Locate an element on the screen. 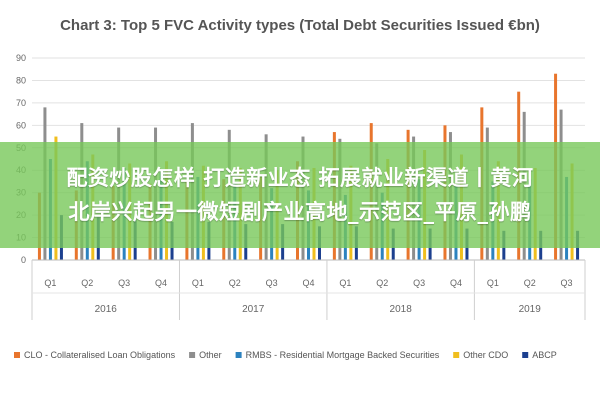 Image resolution: width=600 pixels, height=400 pixels. x-group-label: 2019 is located at coordinates (530, 309).